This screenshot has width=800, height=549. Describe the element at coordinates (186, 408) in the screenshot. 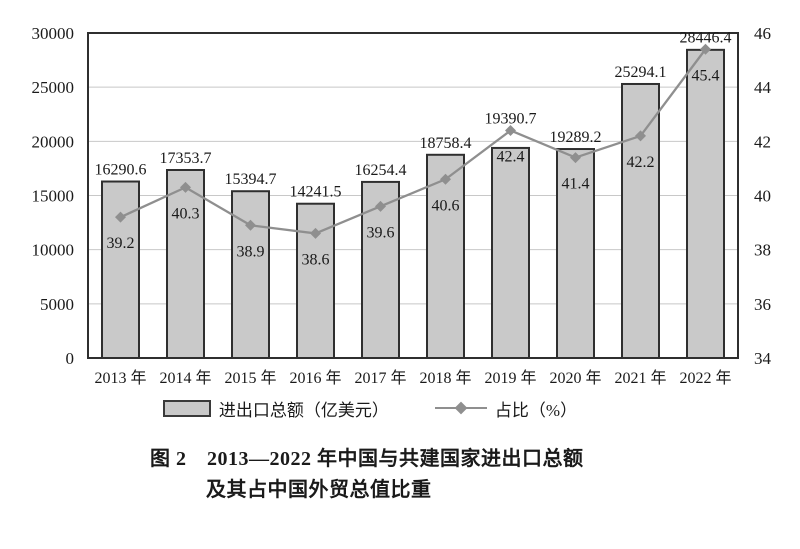

I see `legend-bar-swatch` at that location.